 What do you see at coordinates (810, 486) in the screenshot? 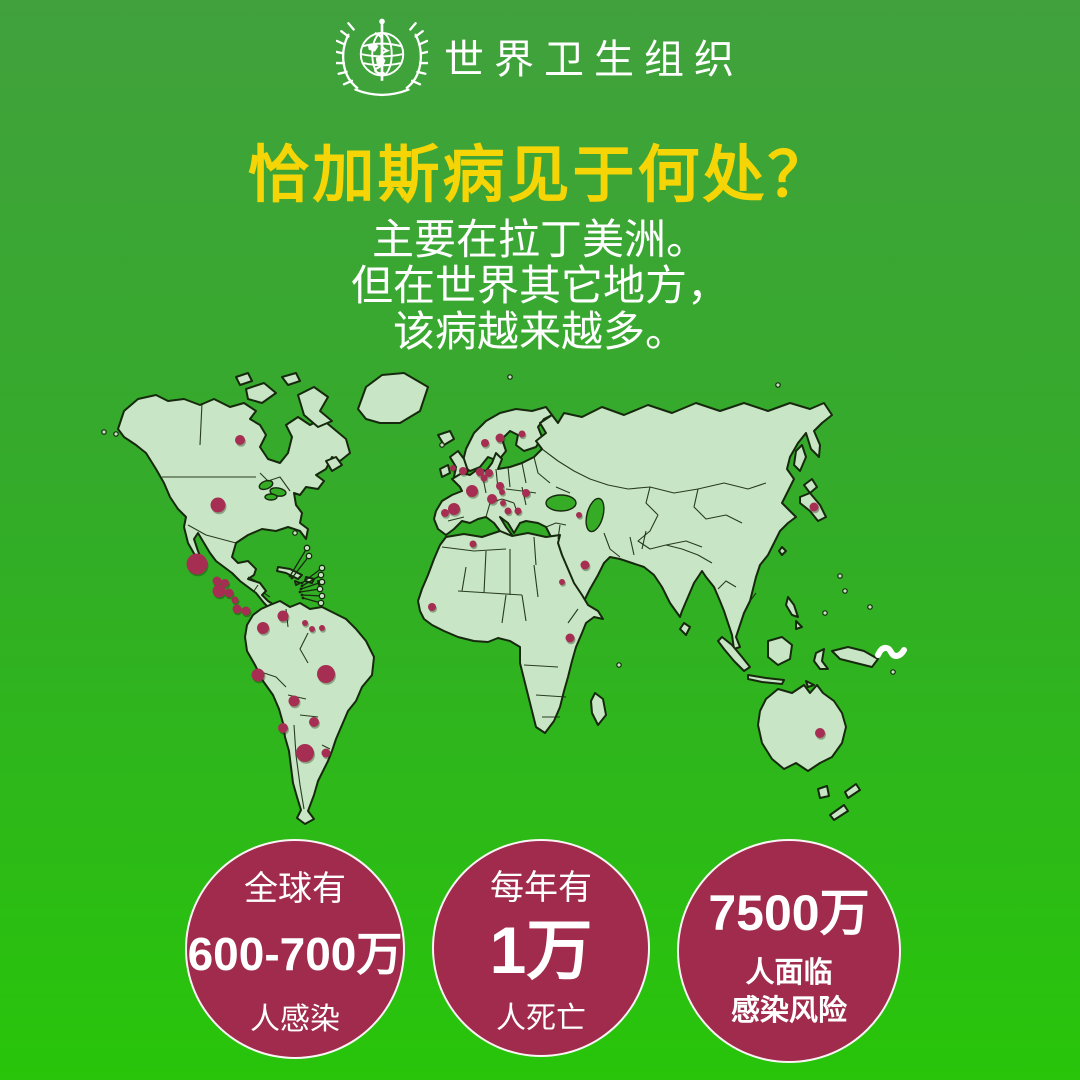
I see `island-hokkaido` at bounding box center [810, 486].